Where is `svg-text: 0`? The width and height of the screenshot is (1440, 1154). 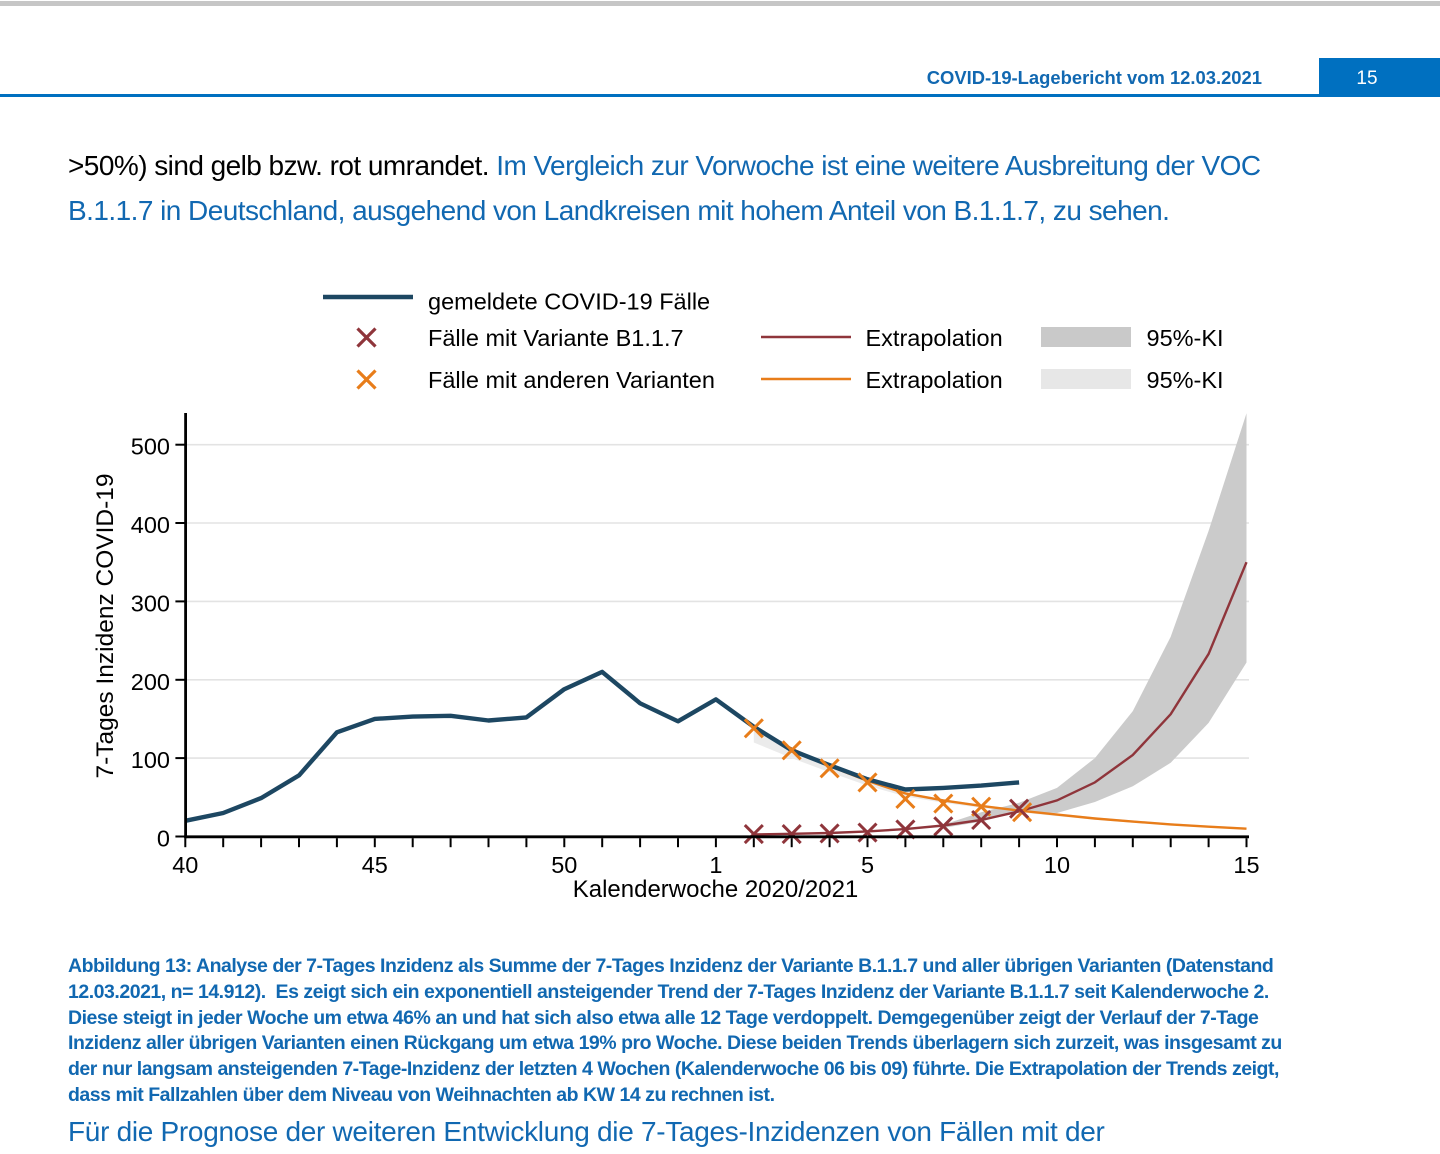 svg-text: 0 is located at coordinates (163, 839).